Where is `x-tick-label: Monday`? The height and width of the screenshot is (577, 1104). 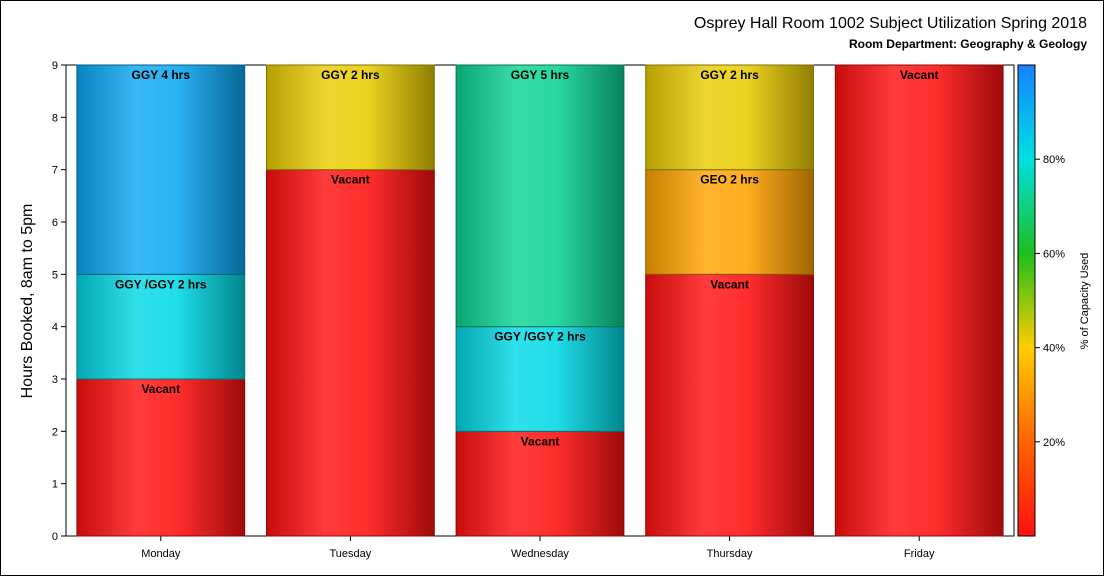 x-tick-label: Monday is located at coordinates (161, 554).